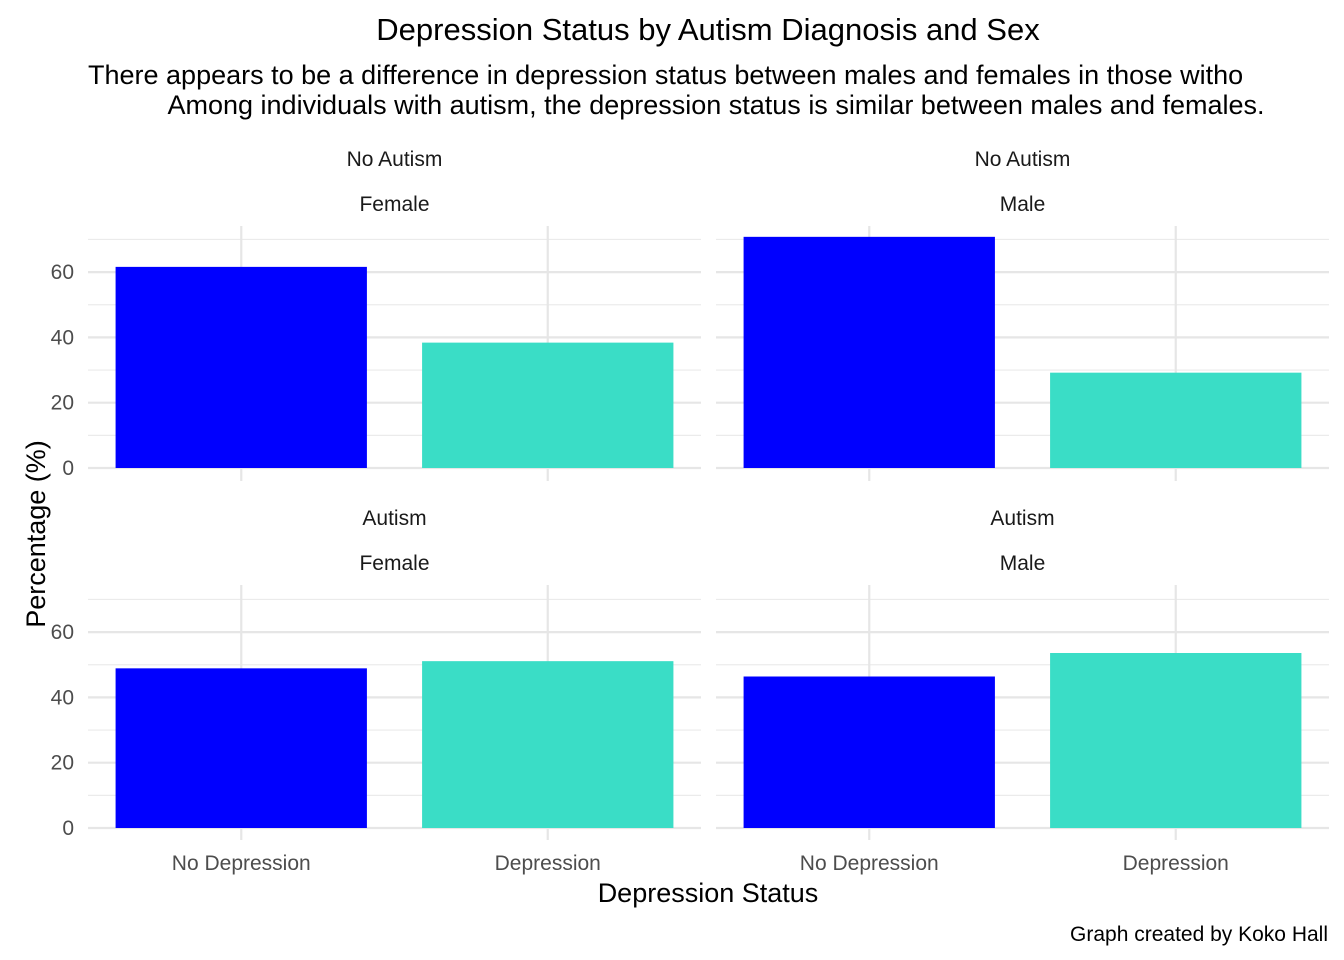 Image resolution: width=1344 pixels, height=960 pixels. Describe the element at coordinates (708, 893) in the screenshot. I see `x-axis-title: Depression Status` at that location.